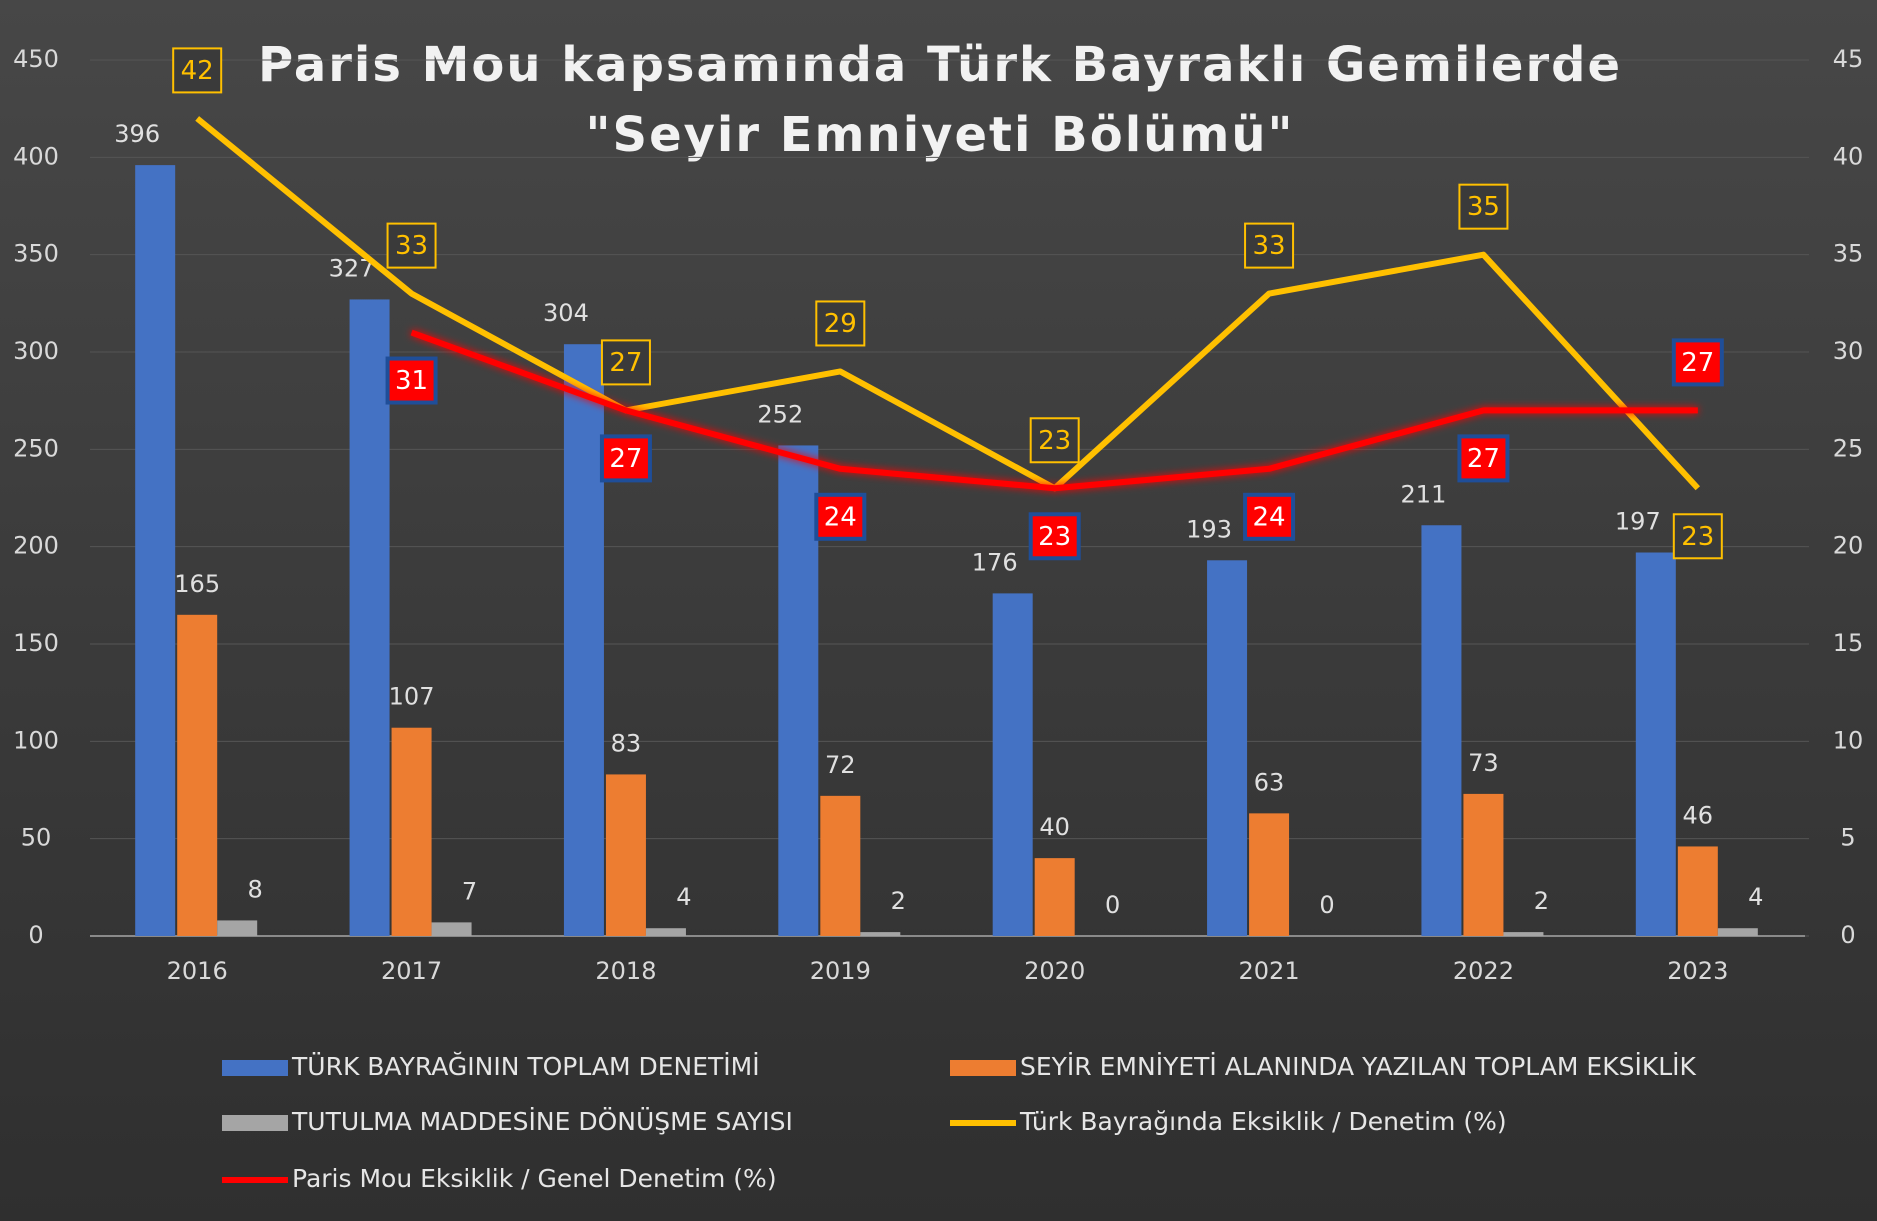 The width and height of the screenshot is (1877, 1221). Describe the element at coordinates (525, 1066) in the screenshot. I see `legend-label: TÜRK BAYRAĞININ TOPLAM DENETİMİ` at that location.